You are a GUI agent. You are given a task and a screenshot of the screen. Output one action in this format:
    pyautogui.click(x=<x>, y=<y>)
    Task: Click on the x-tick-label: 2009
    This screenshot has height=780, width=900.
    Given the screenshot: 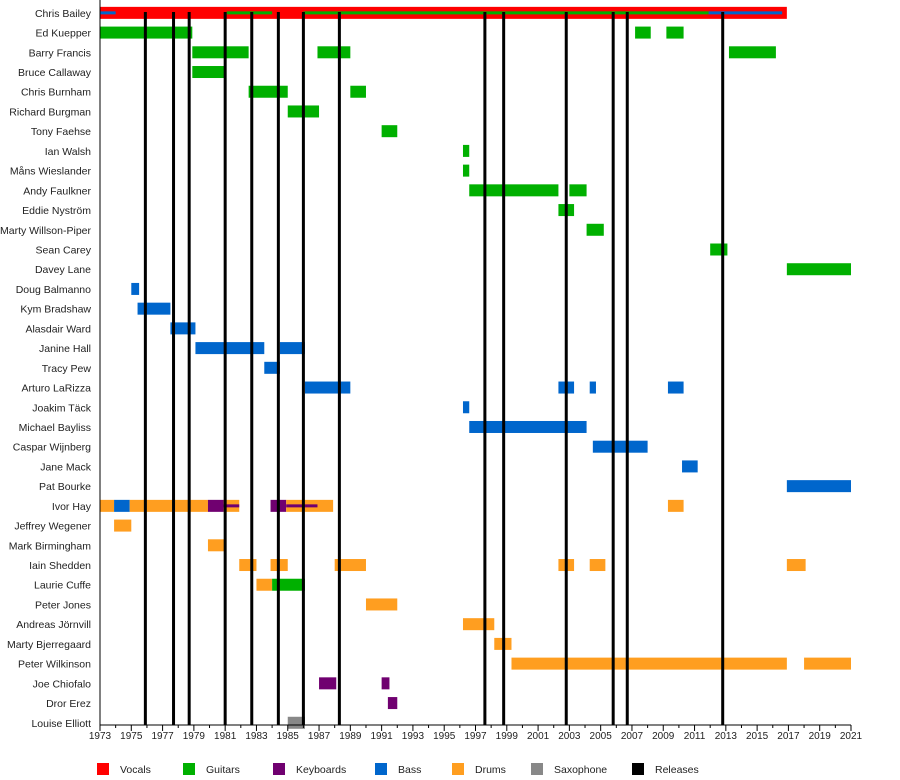 What is the action you would take?
    pyautogui.click(x=663, y=736)
    